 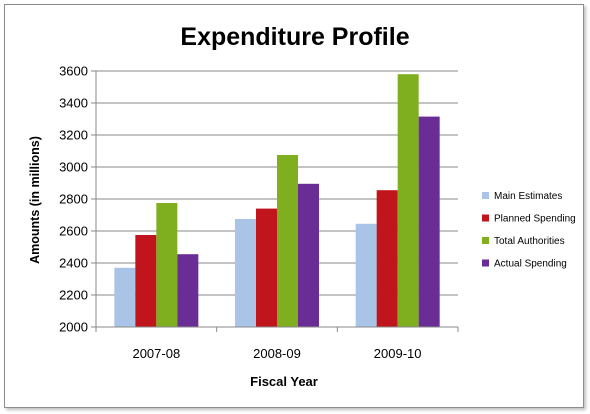 I want to click on x-tick-label: 2009-10, so click(x=398, y=353).